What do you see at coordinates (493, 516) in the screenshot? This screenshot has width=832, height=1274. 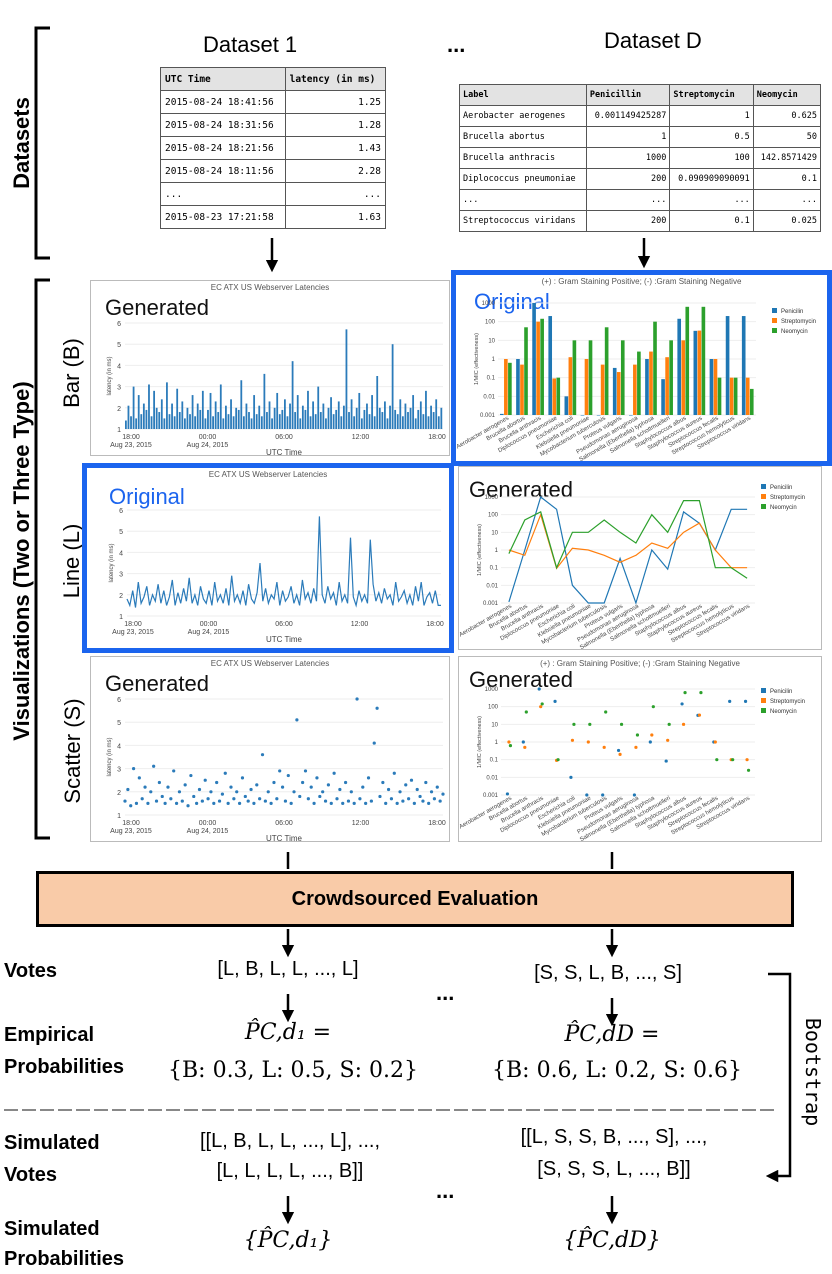 I see `y-tick-label: 100` at bounding box center [493, 516].